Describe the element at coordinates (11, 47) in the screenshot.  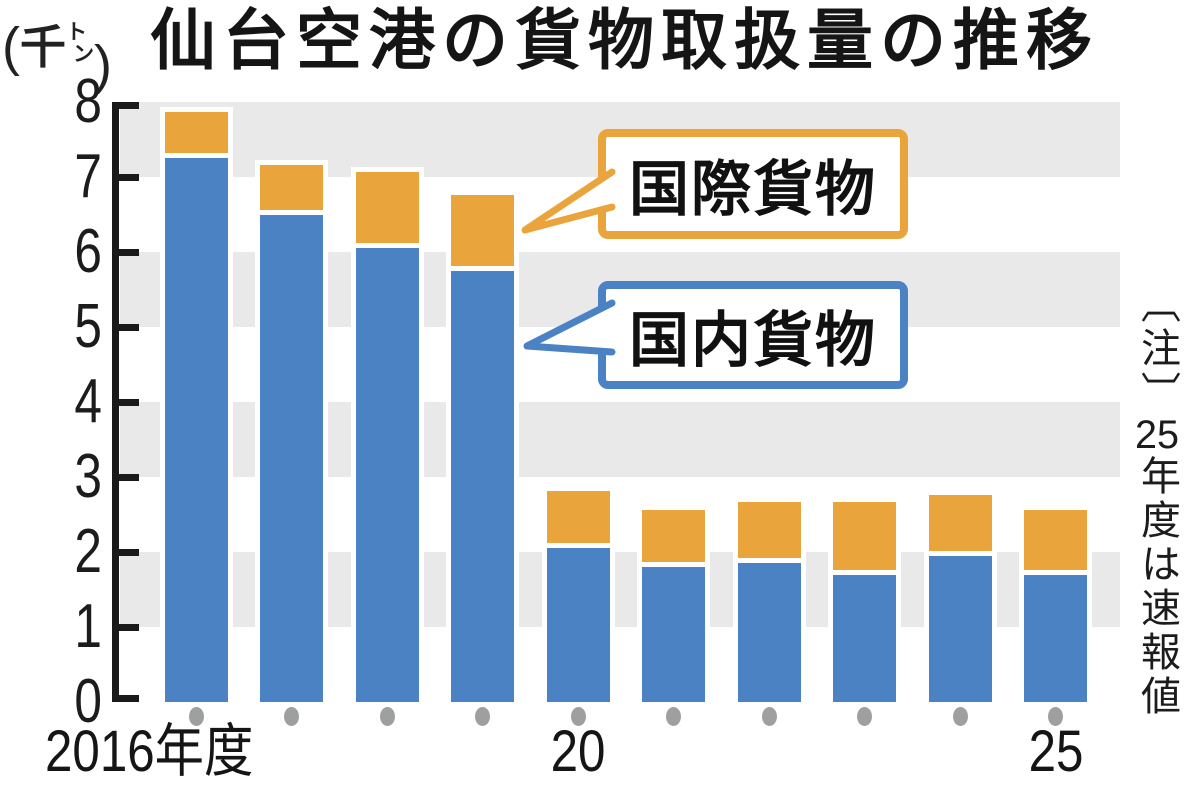
I see `unit-paren-open: (` at that location.